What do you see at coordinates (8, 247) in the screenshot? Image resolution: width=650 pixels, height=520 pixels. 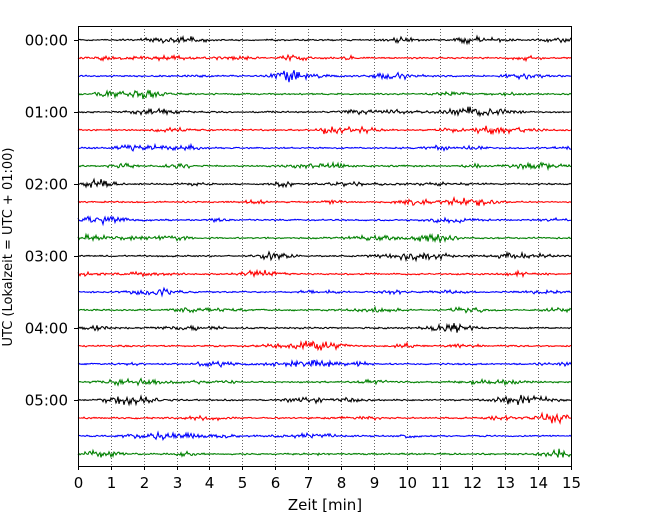 I see `y-axis-label: UTC (Lokalzeit = UTC + 01:00)` at bounding box center [8, 247].